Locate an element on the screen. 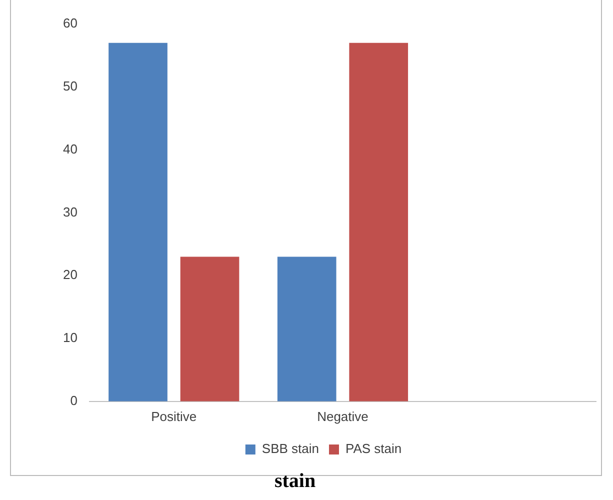 The image size is (613, 500). y-tick-label: 30 is located at coordinates (70, 212).